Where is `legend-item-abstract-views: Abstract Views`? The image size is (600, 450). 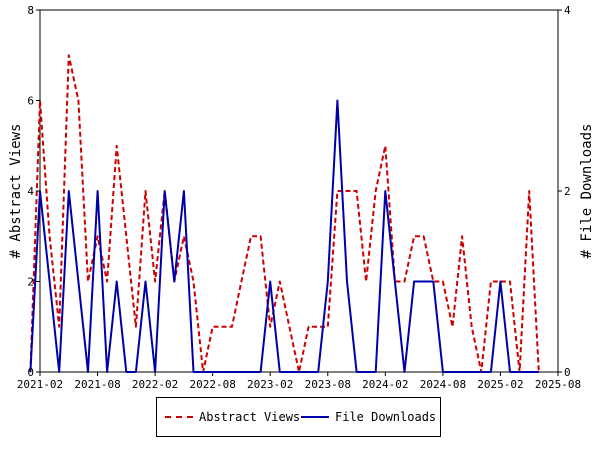
legend-item-abstract-views: Abstract Views is located at coordinates (232, 417).